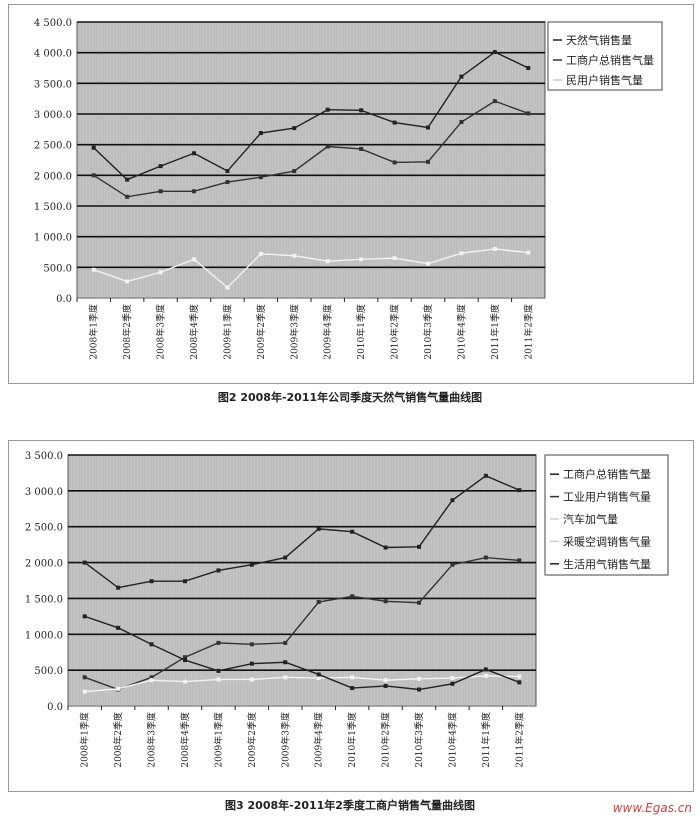 The width and height of the screenshot is (700, 817). I want to click on legend-label: 民用户销售气量, so click(604, 80).